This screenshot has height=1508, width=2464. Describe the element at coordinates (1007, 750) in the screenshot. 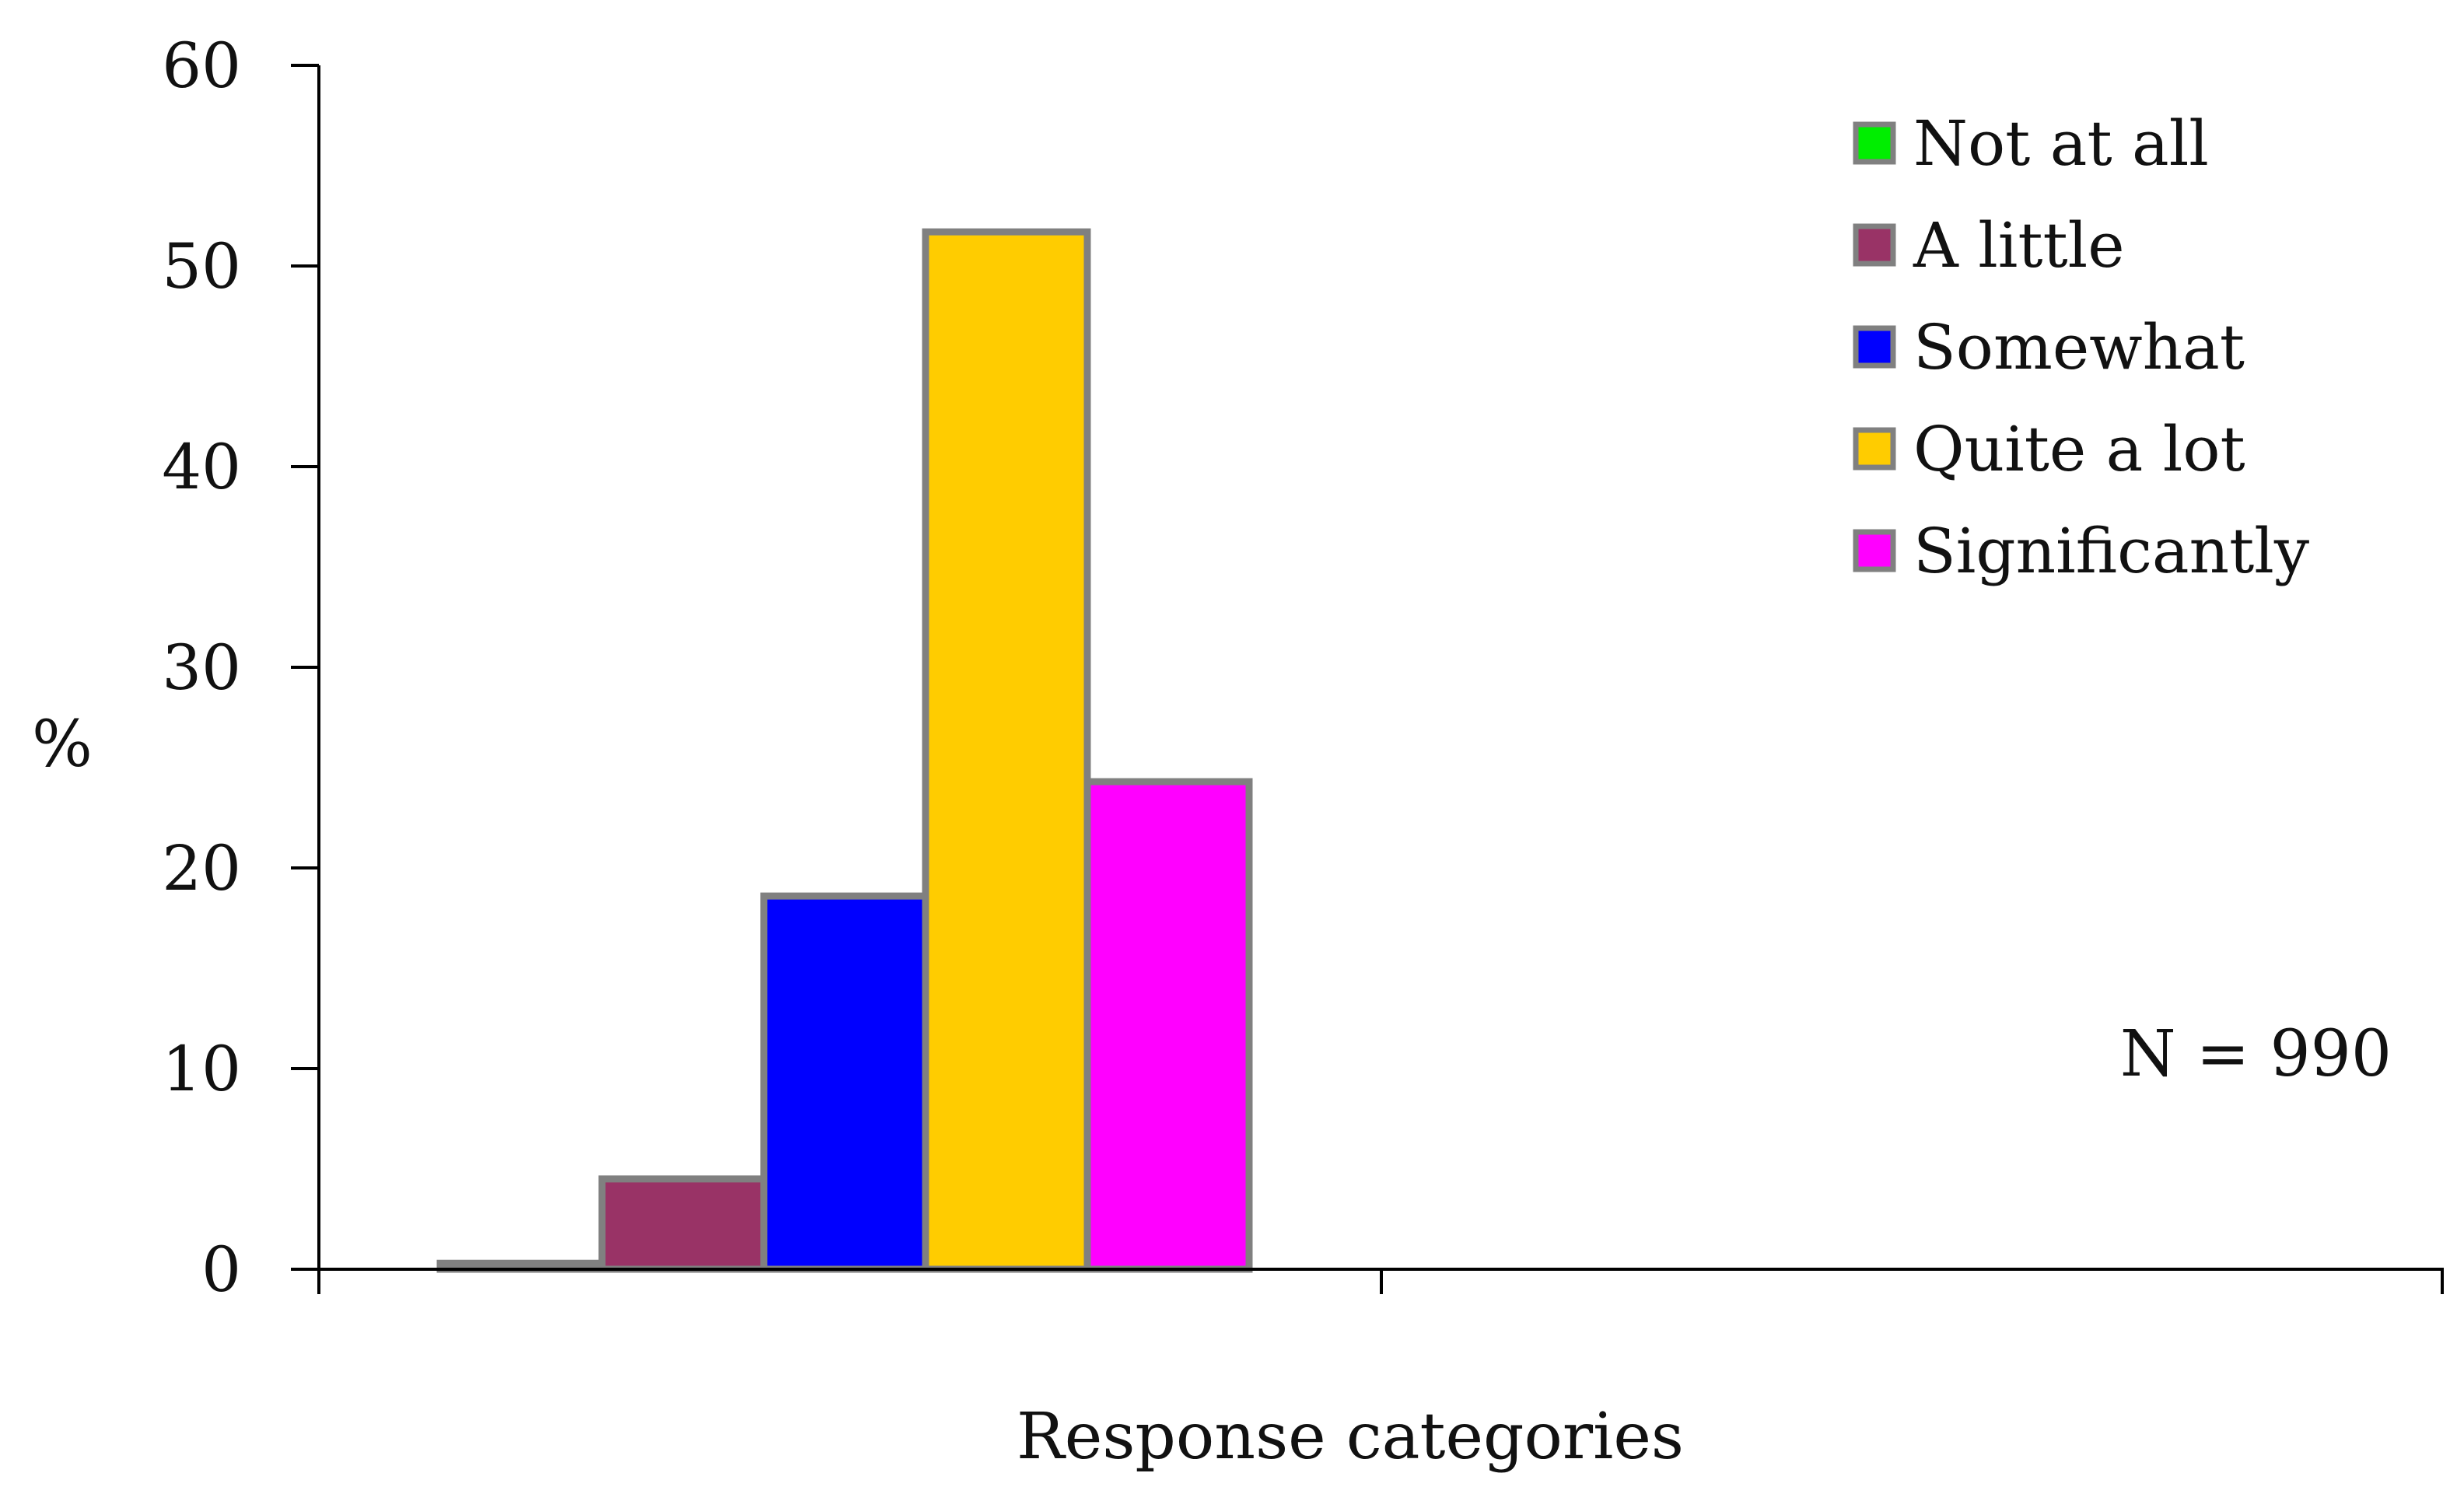

I see `bar-quite-a-lot` at that location.